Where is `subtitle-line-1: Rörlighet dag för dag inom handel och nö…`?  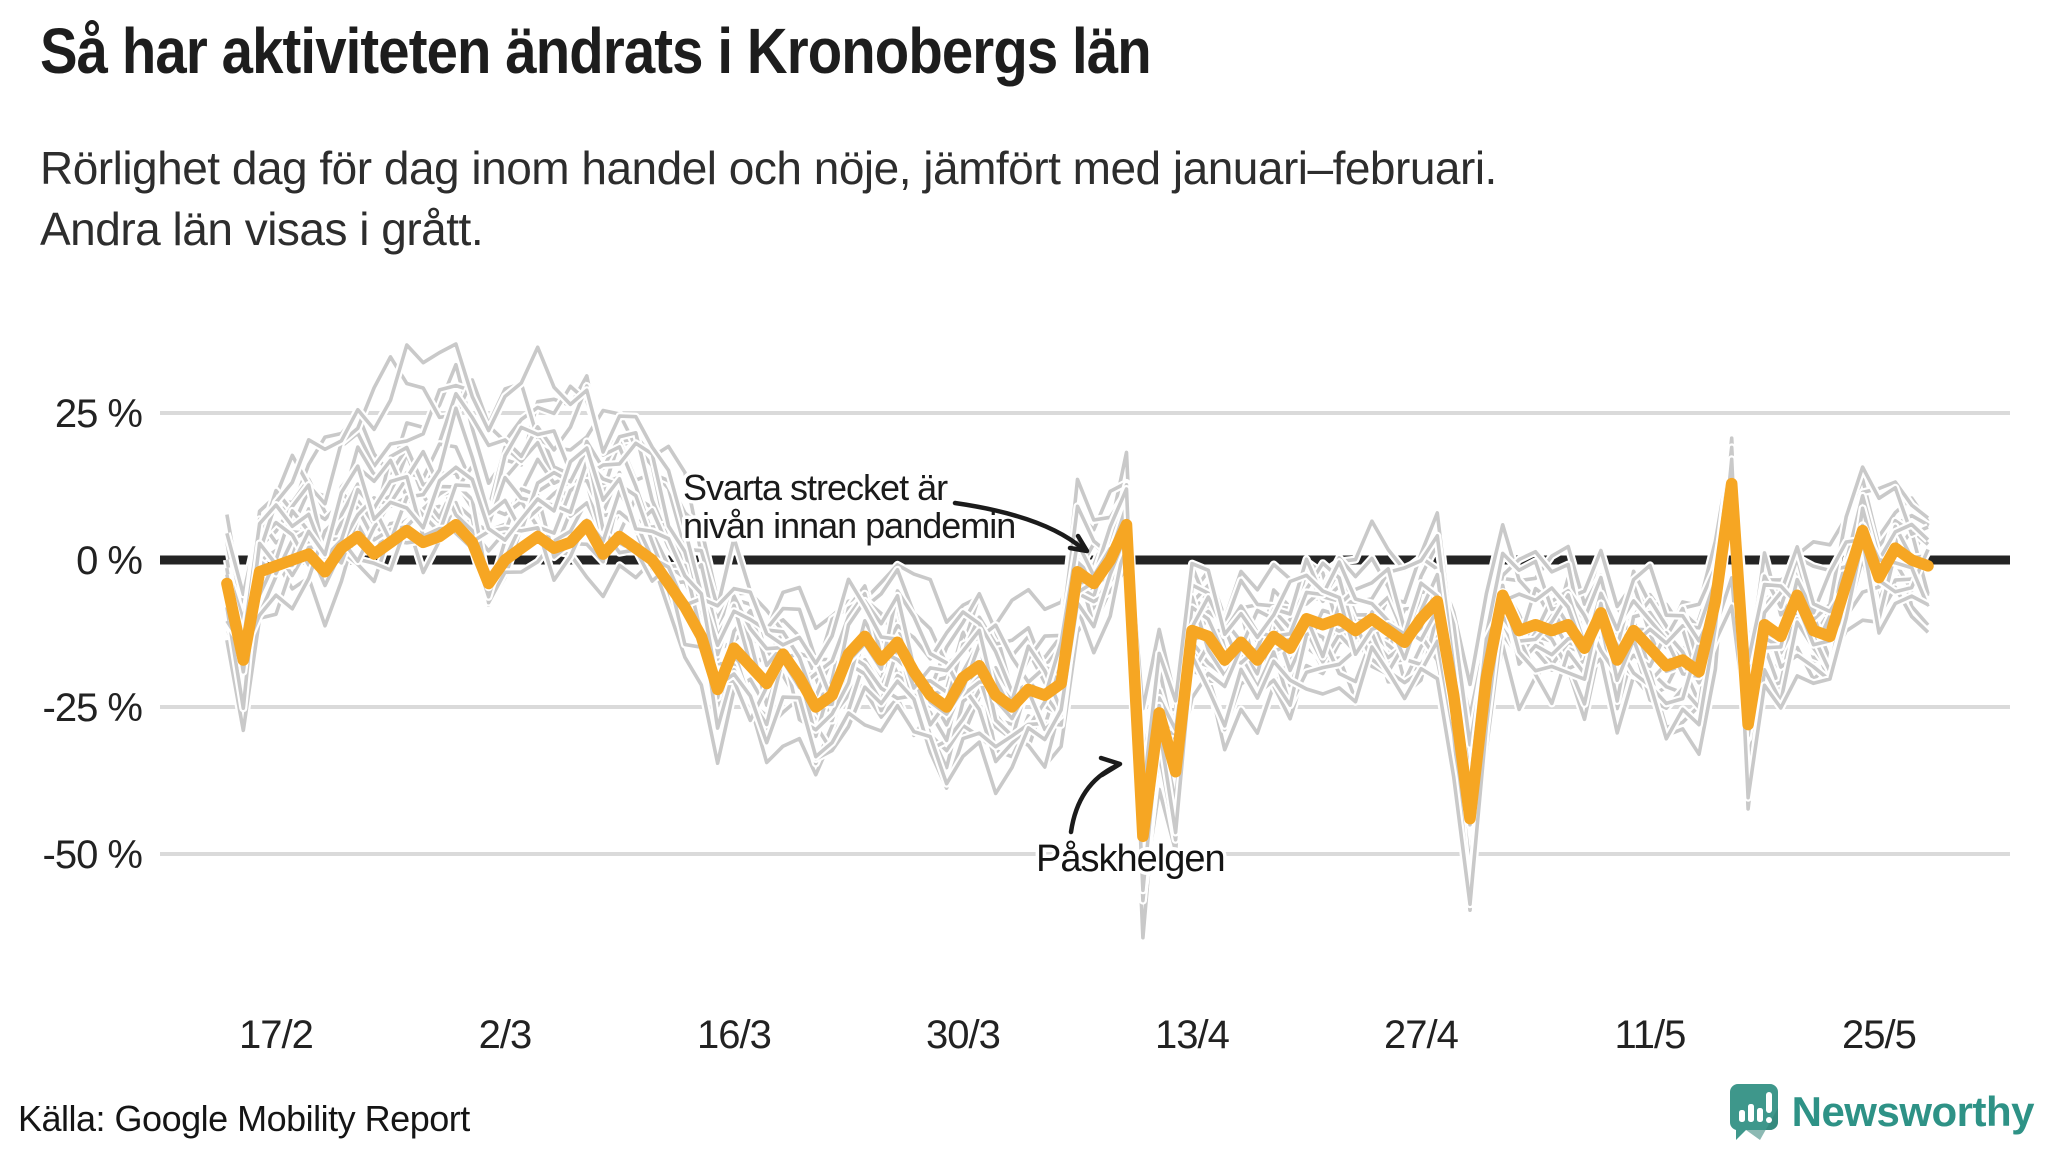
subtitle-line-1: Rörlighet dag för dag inom handel och nö… is located at coordinates (768, 168).